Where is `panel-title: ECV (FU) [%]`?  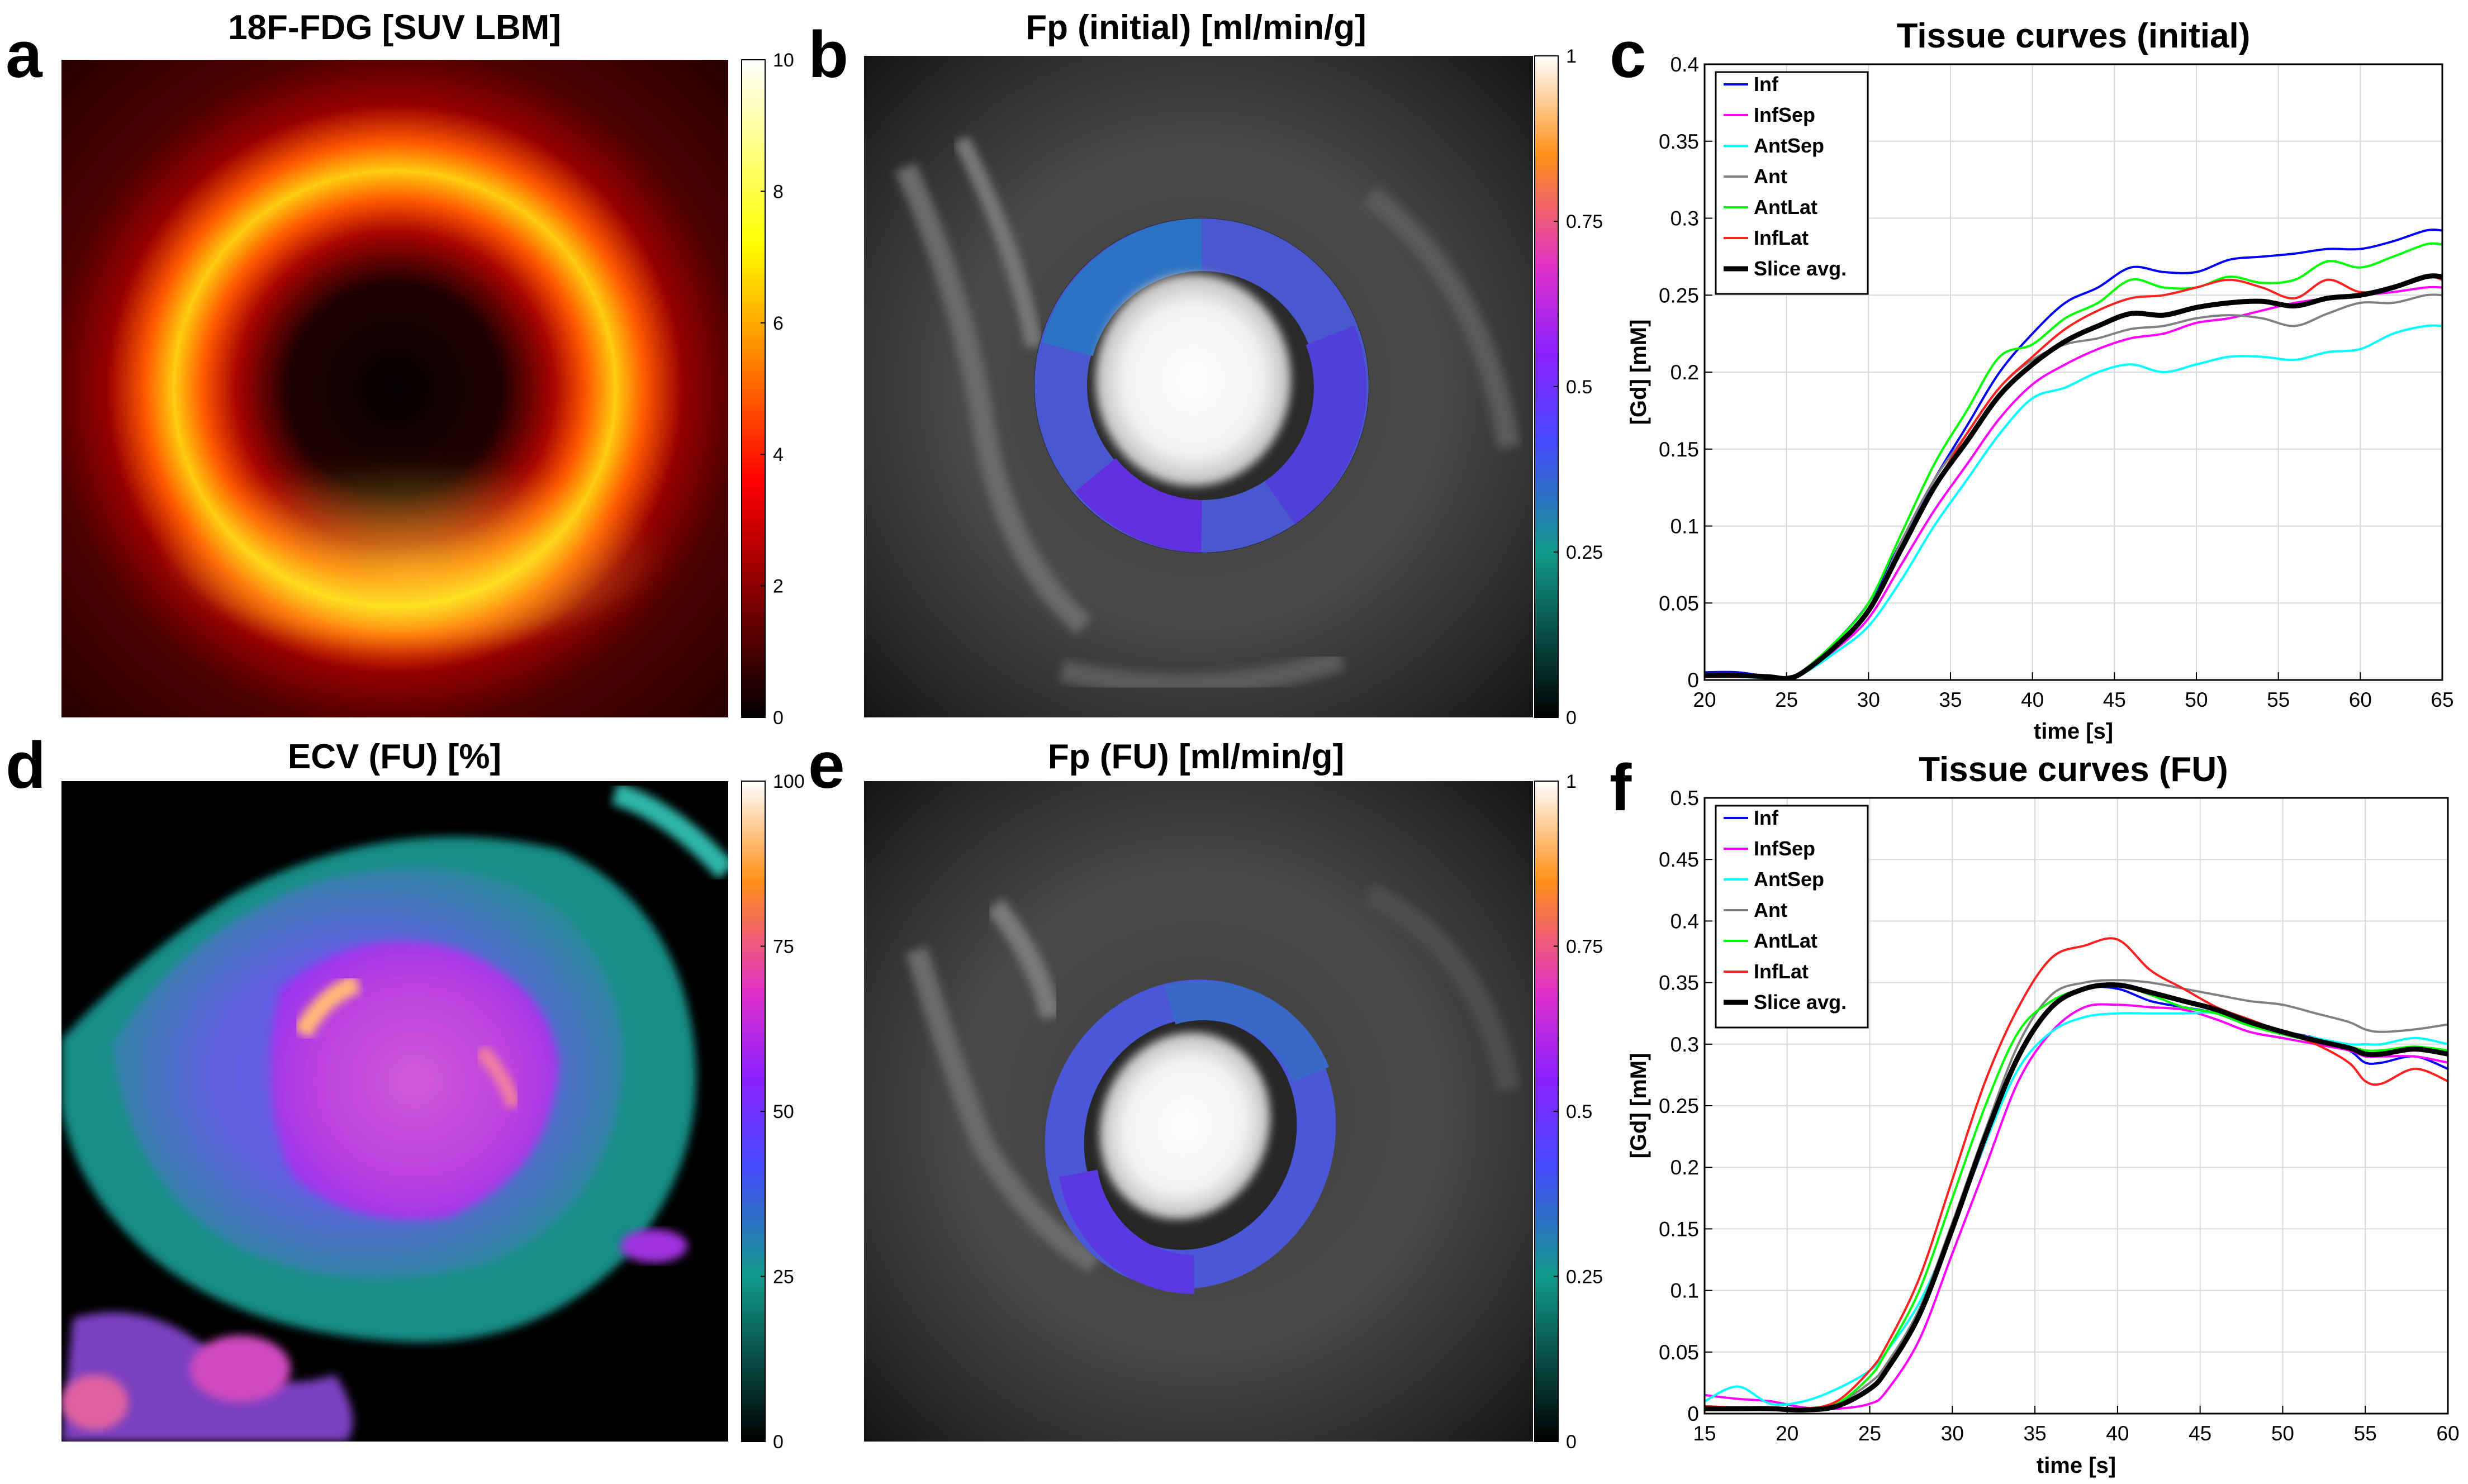
panel-title: ECV (FU) [%] is located at coordinates (394, 757).